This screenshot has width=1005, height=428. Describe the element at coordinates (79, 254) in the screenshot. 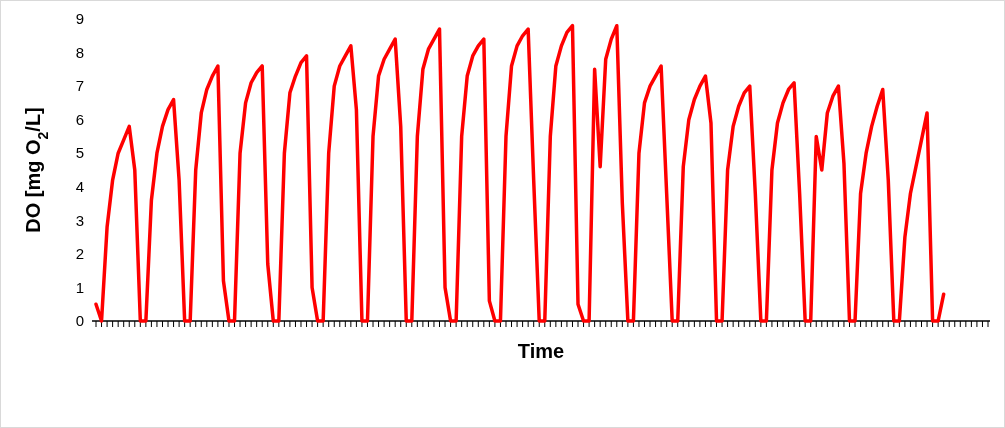

I see `y-tick-label: 2` at that location.